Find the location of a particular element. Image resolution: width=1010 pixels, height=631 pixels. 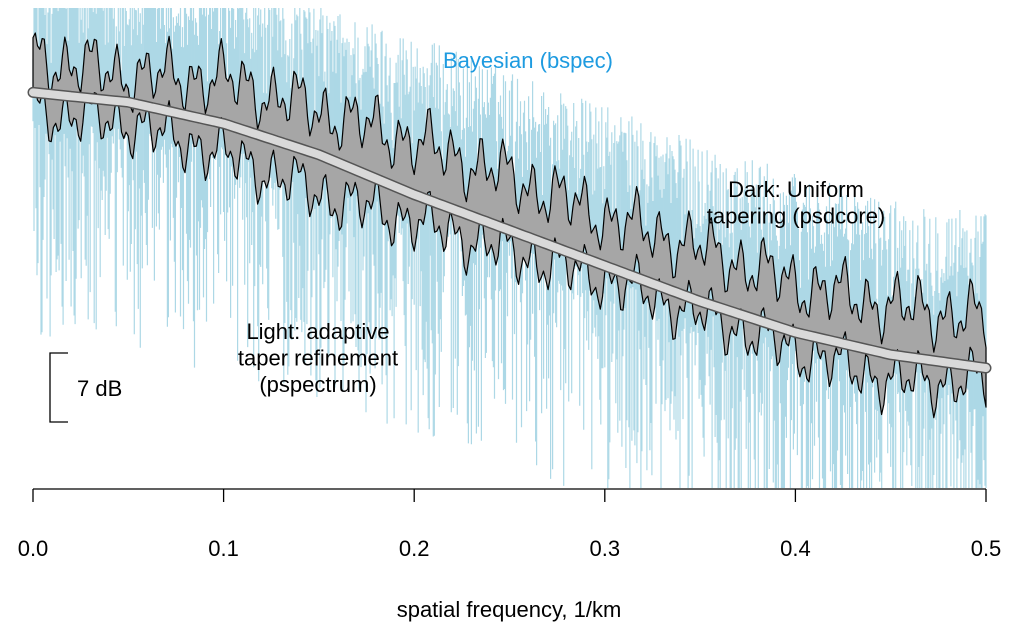

x-axis: 0.0 0.1 0.2 0.3 0.4 0.5 is located at coordinates (510, 524).